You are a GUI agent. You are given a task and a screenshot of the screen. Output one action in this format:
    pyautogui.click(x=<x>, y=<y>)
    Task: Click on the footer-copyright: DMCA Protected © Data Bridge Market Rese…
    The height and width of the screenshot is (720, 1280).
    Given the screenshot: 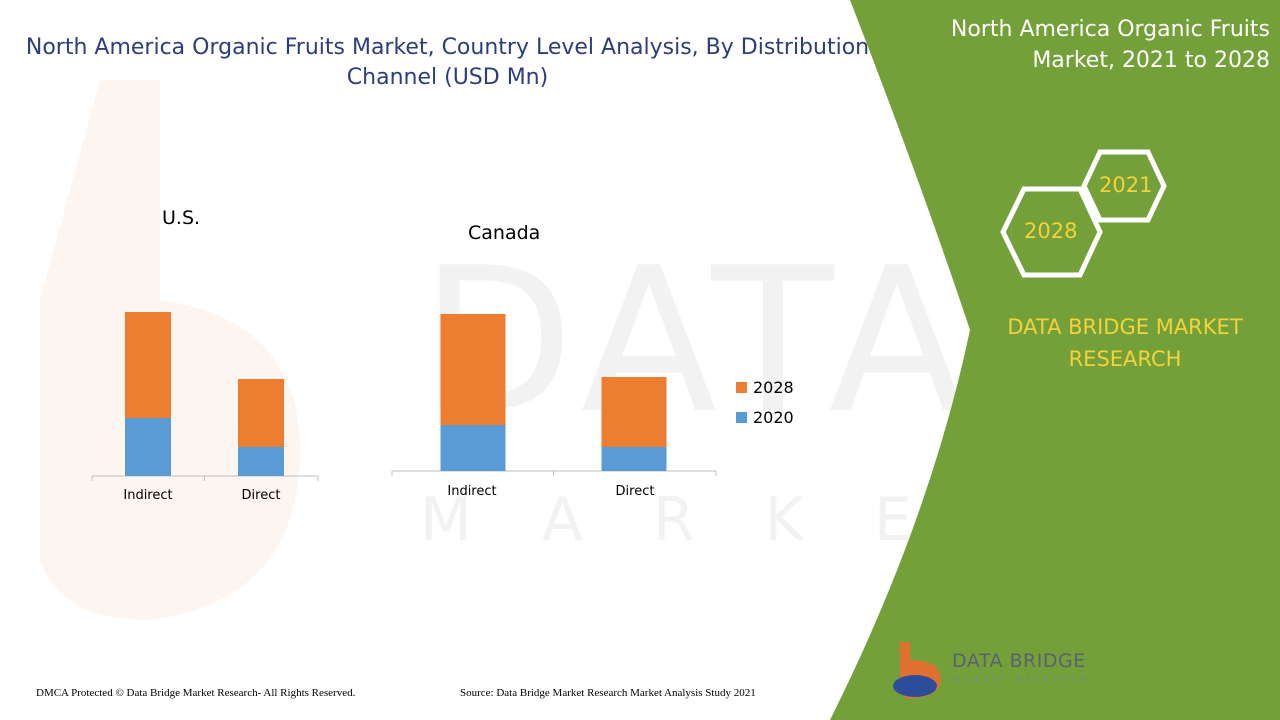 What is the action you would take?
    pyautogui.click(x=196, y=693)
    